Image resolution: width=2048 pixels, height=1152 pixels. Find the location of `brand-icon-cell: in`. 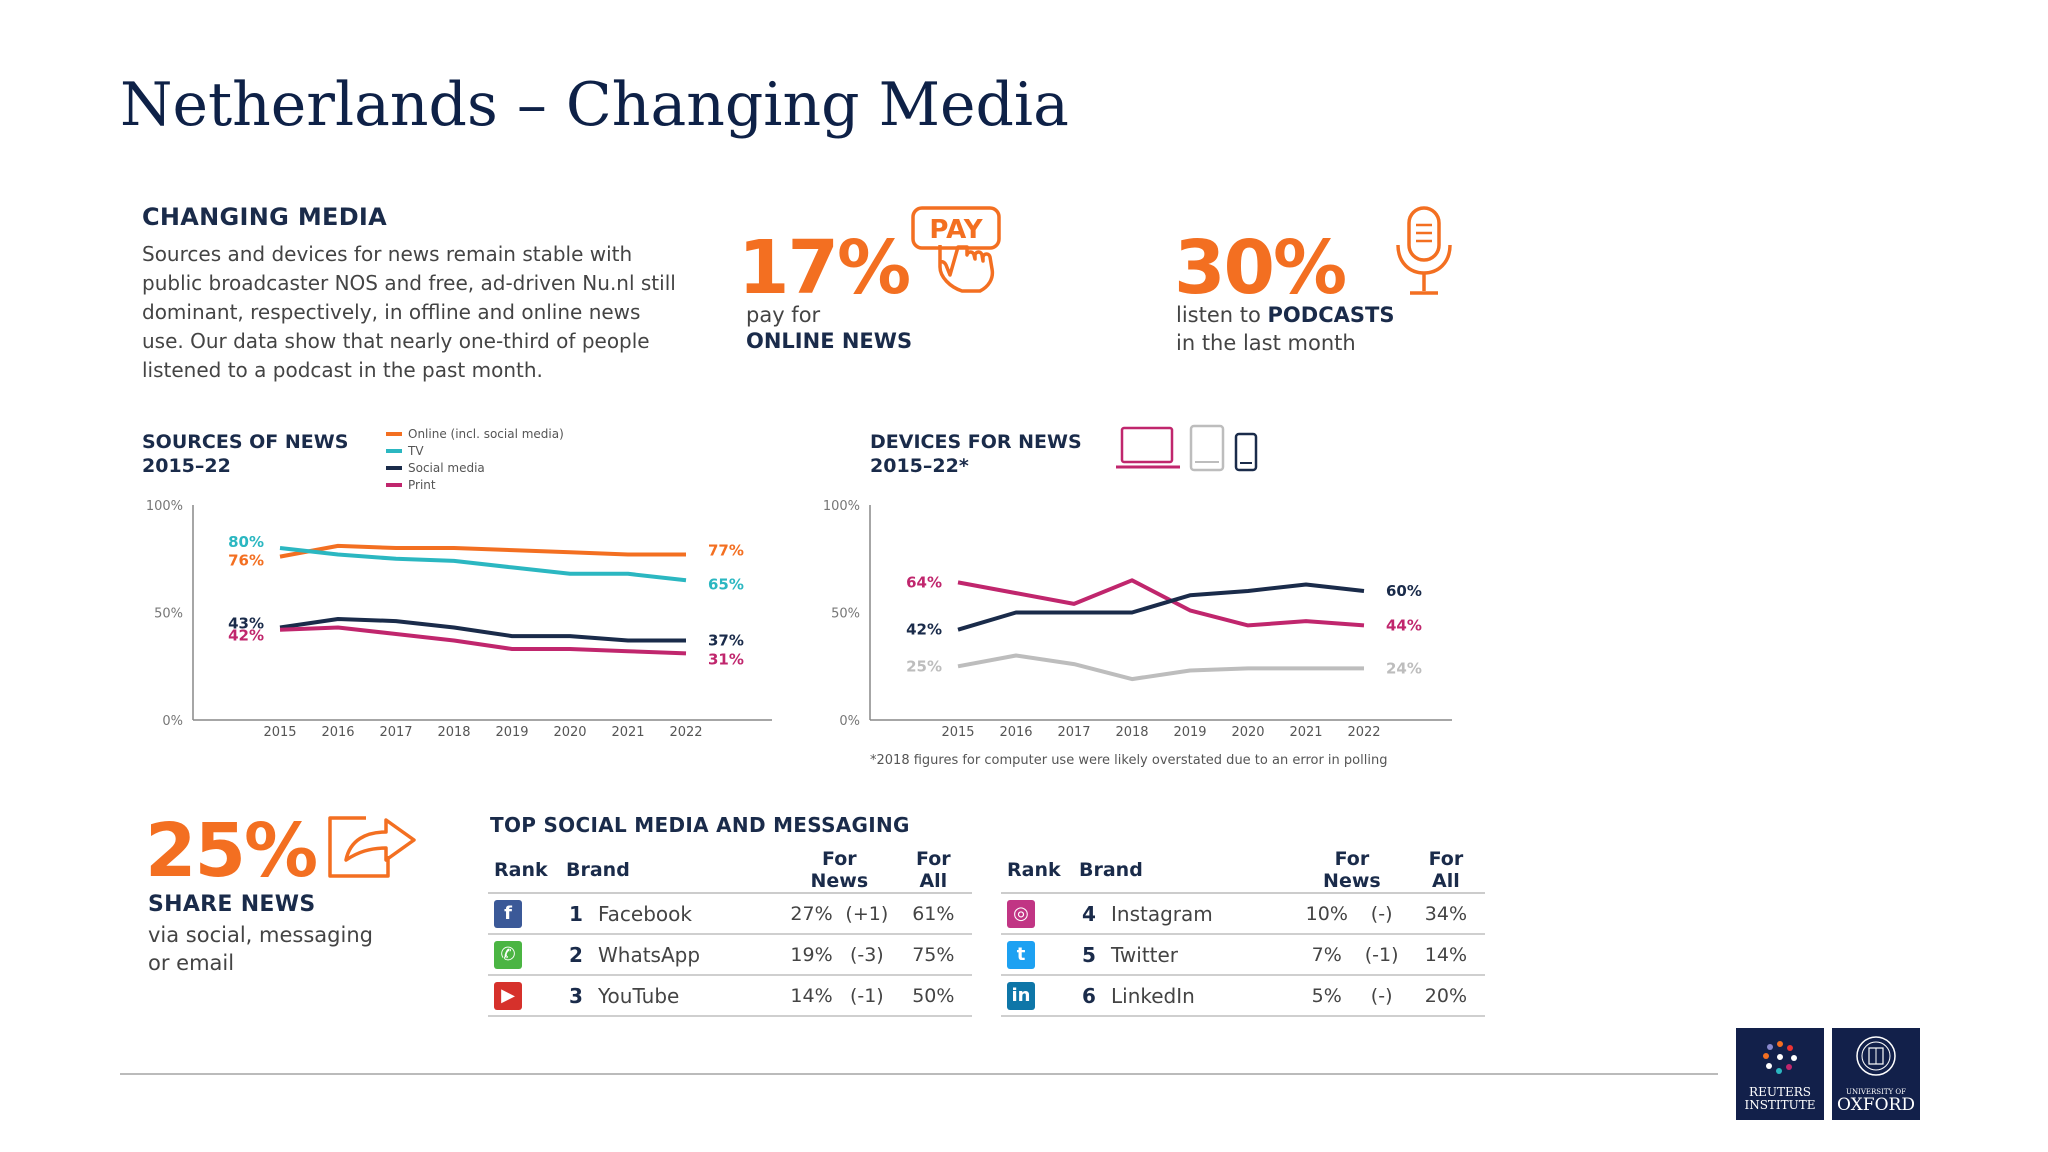

brand-icon-cell: in is located at coordinates (1037, 996).